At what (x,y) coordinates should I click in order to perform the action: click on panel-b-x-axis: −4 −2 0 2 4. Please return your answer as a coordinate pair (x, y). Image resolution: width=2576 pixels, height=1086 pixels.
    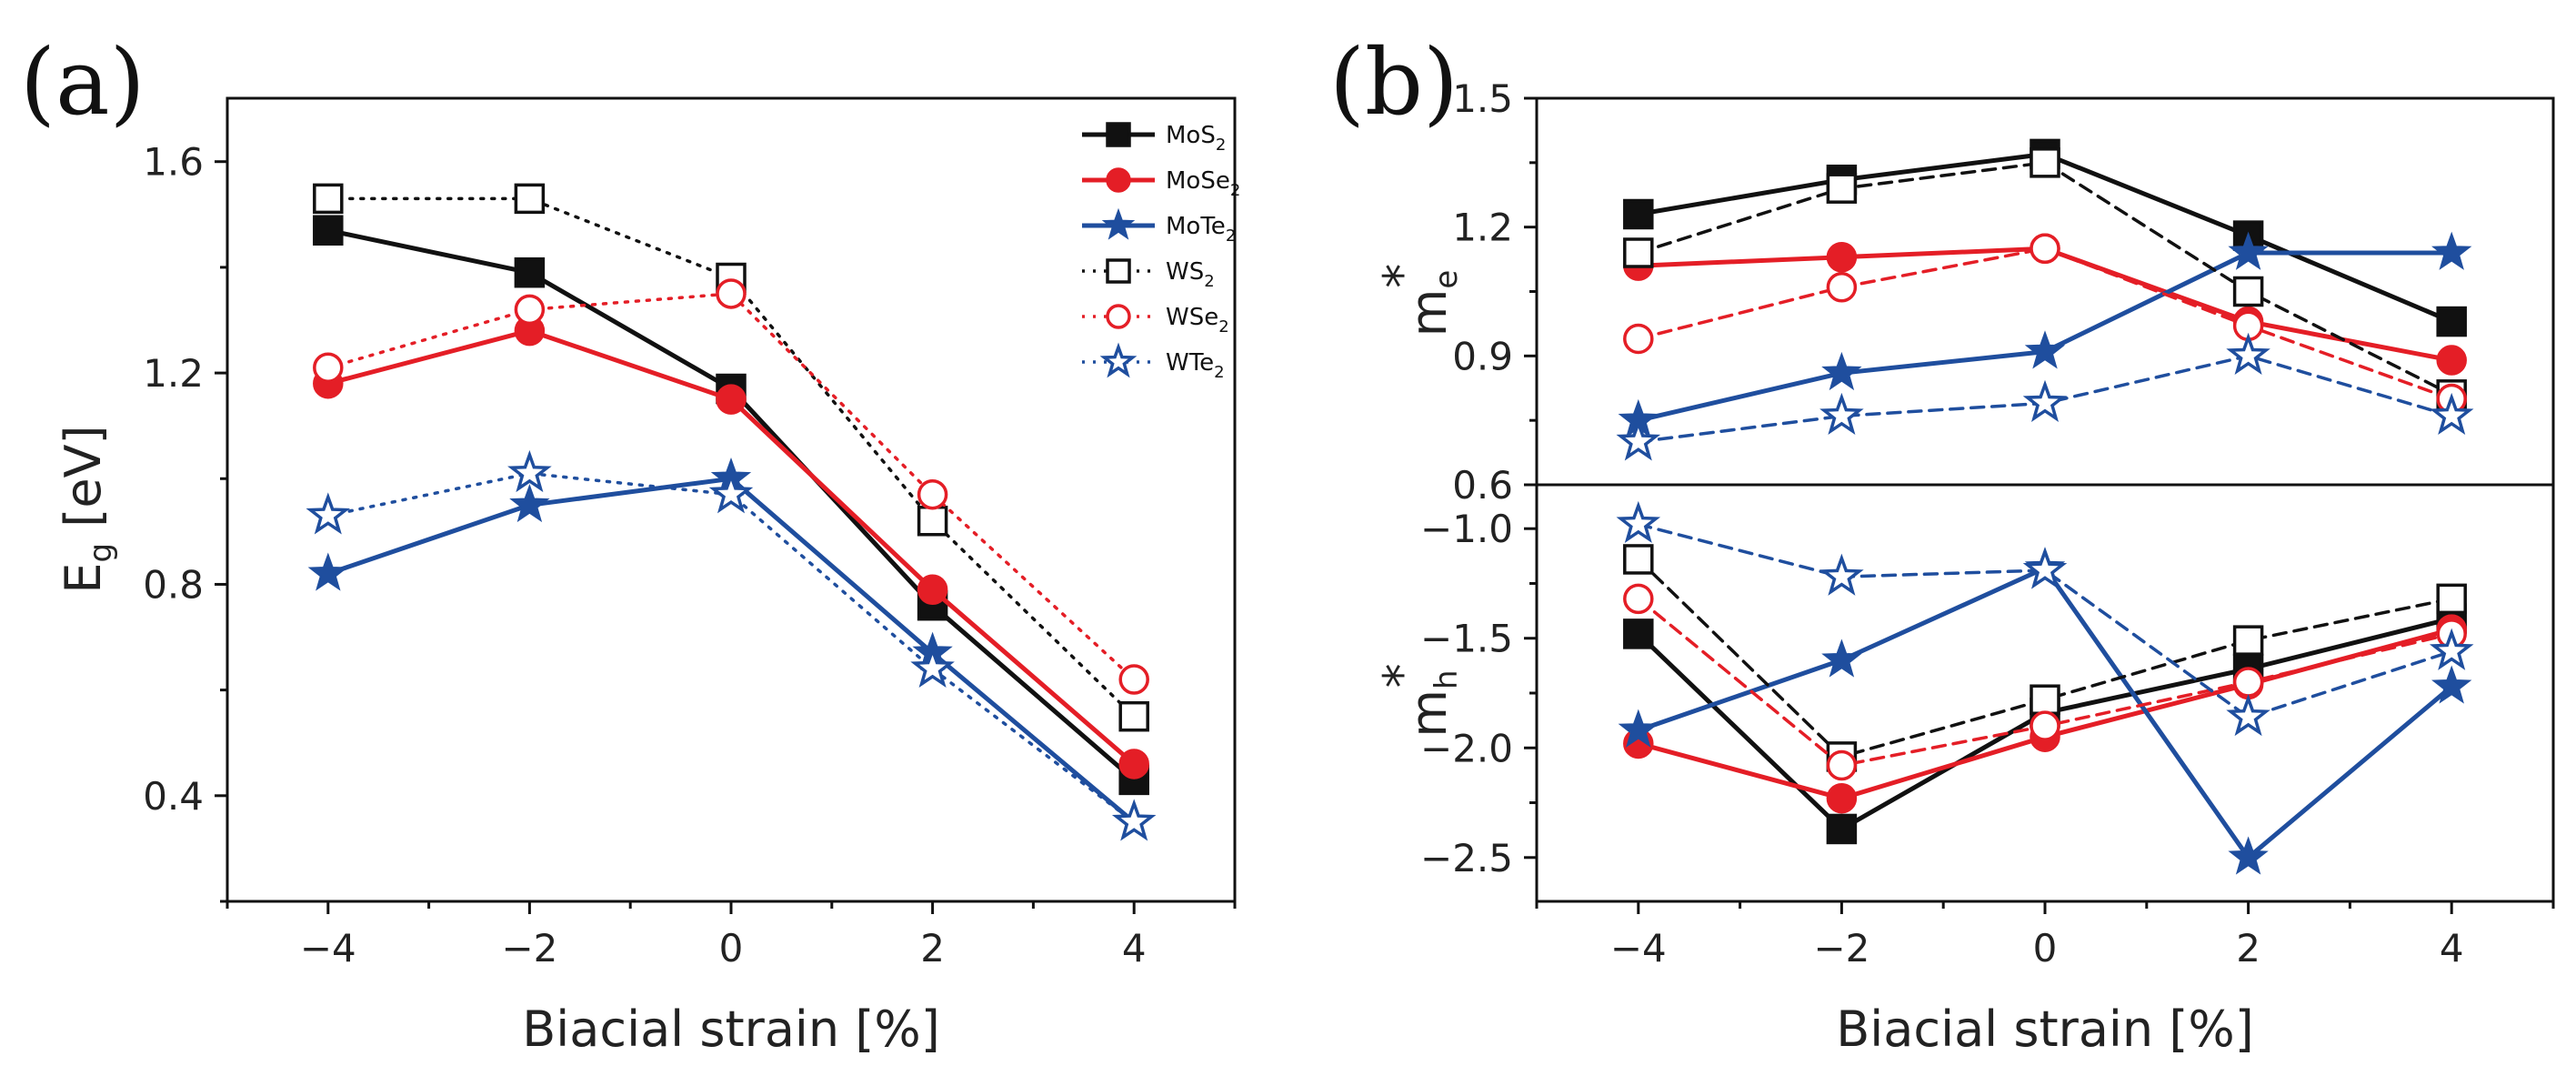
    Looking at the image, I should click on (2045, 935).